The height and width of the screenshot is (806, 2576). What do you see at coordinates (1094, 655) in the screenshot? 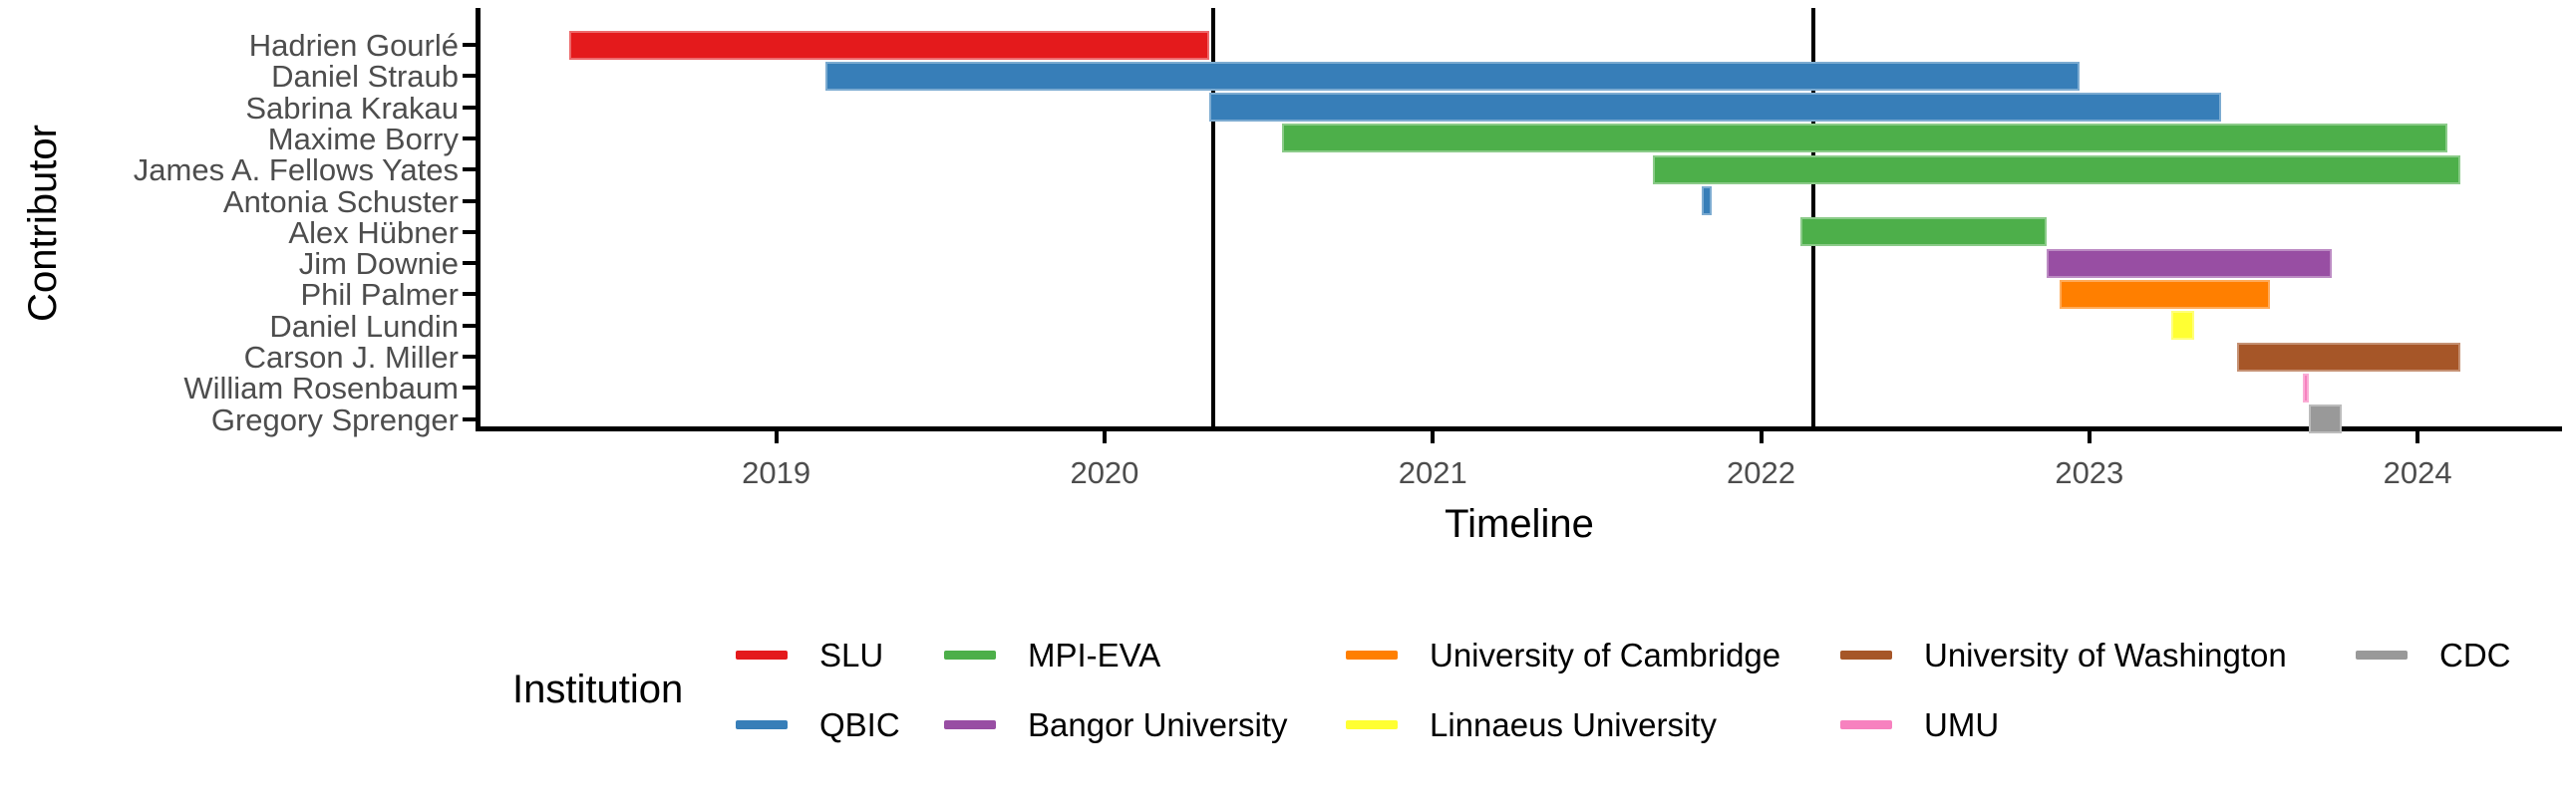
I see `legend-label: MPI-EVA` at bounding box center [1094, 655].